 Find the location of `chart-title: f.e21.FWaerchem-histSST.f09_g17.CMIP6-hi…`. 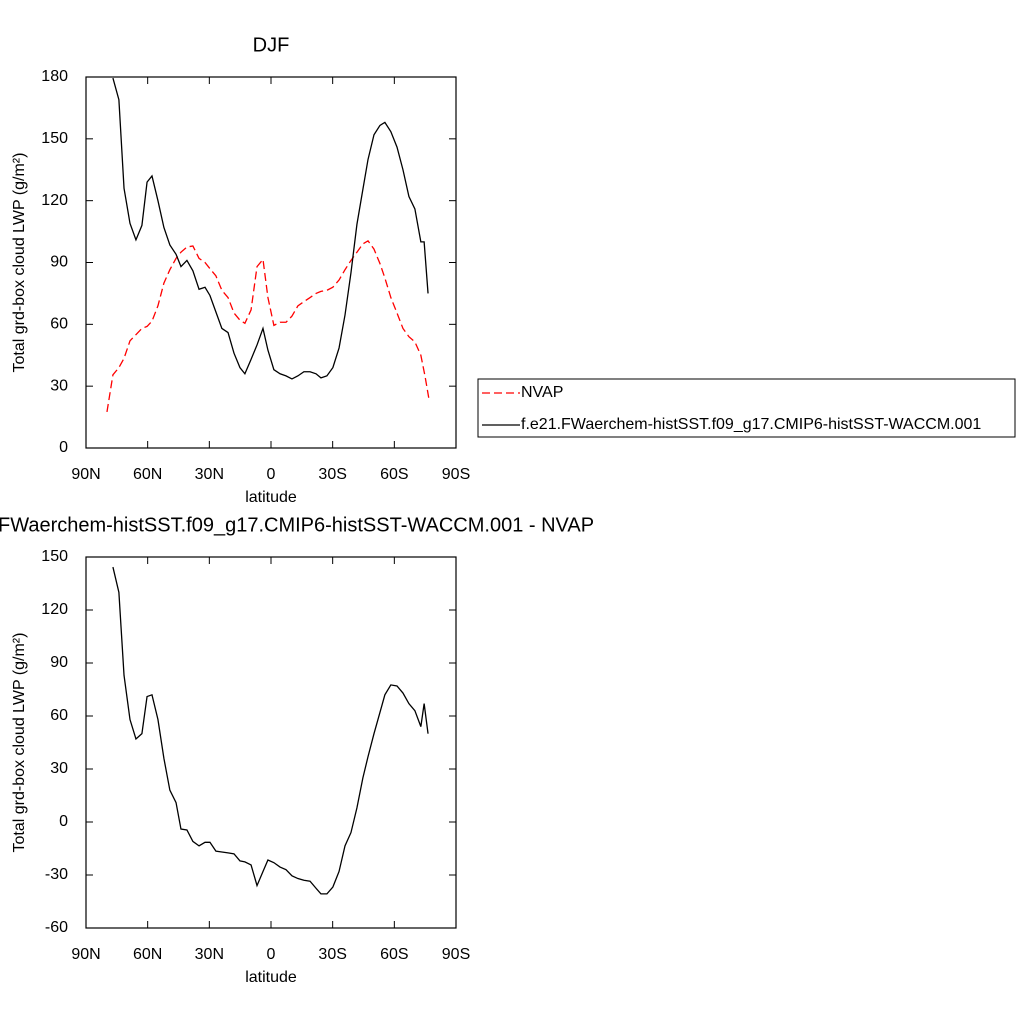

chart-title: f.e21.FWaerchem-histSST.f09_g17.CMIP6-hi… is located at coordinates (297, 525).